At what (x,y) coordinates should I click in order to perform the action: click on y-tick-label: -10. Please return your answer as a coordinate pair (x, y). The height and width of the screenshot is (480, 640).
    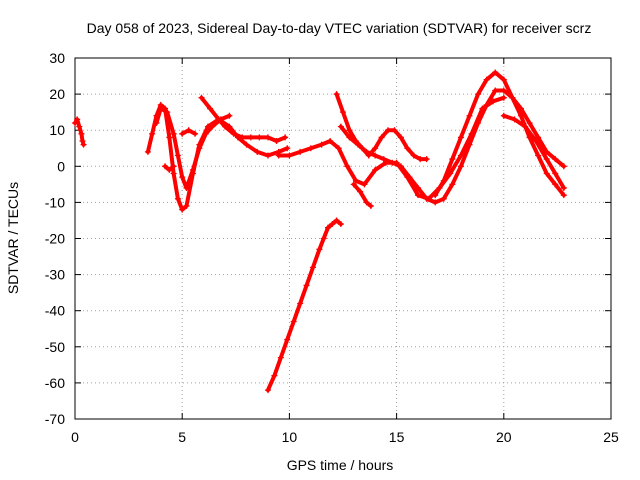
    Looking at the image, I should click on (55, 202).